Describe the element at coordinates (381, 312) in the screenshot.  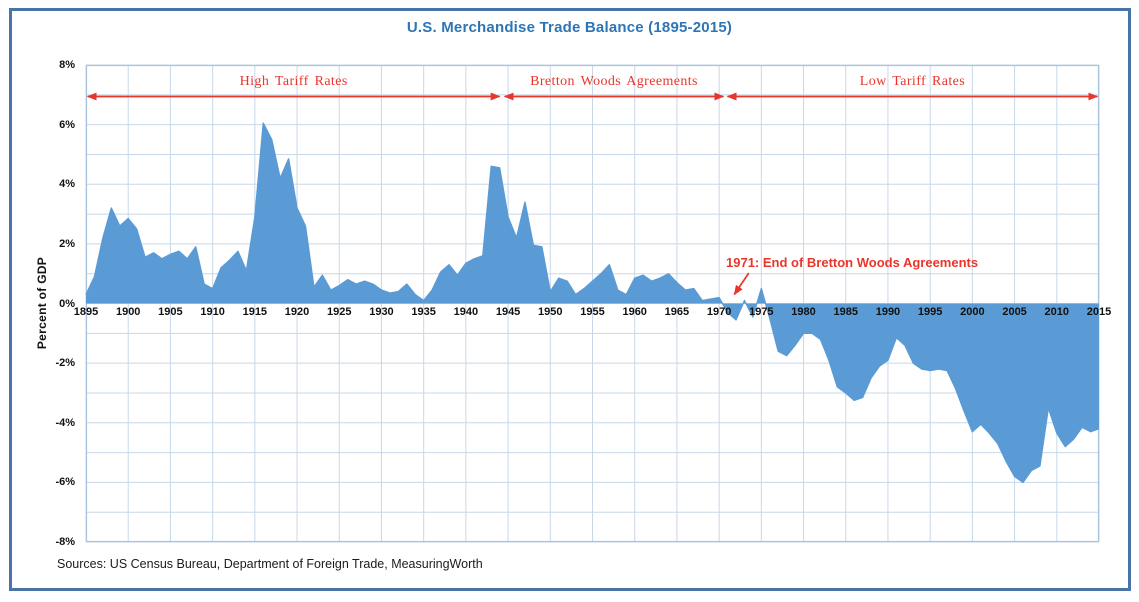
I see `x-tick-label: 1930` at that location.